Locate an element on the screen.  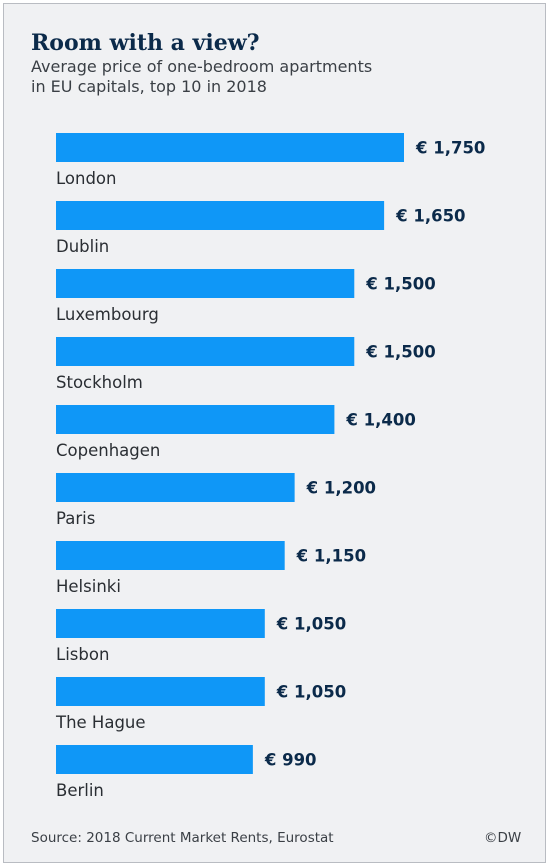
bar-luxembourg is located at coordinates (205, 283).